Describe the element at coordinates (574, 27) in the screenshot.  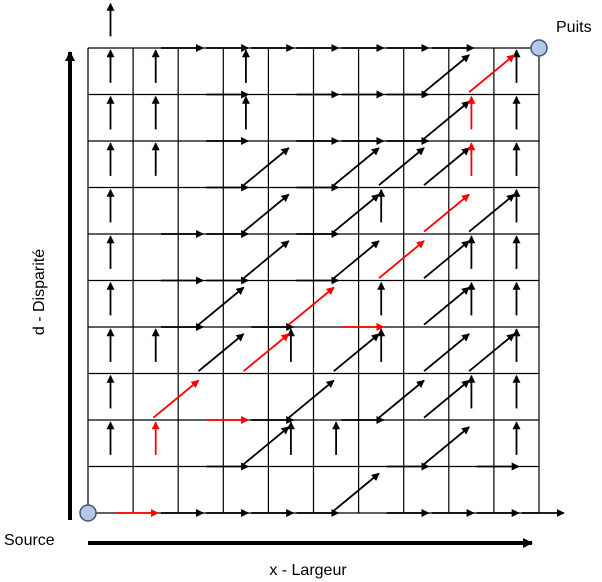
I see `sink-label: Puits` at that location.